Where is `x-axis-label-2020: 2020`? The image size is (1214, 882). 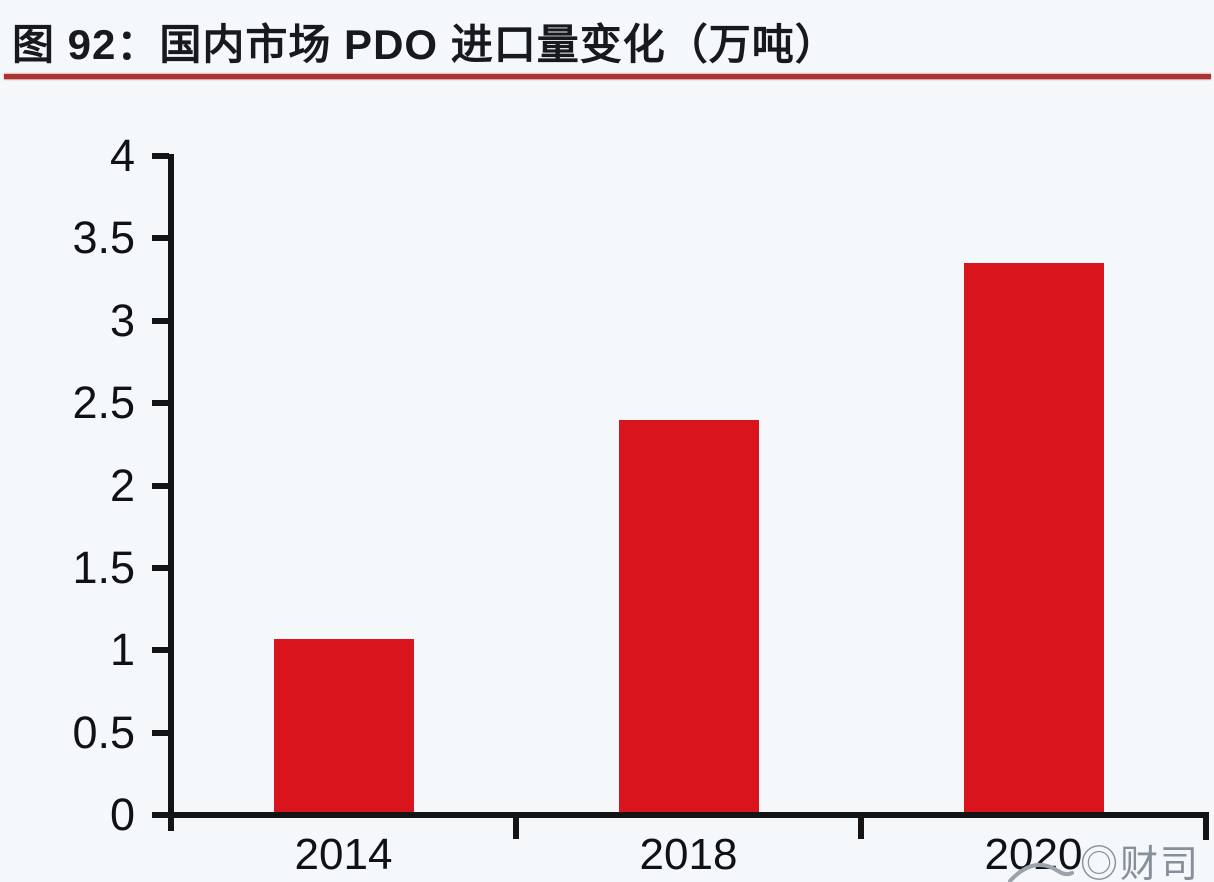 x-axis-label-2020: 2020 is located at coordinates (1033, 854).